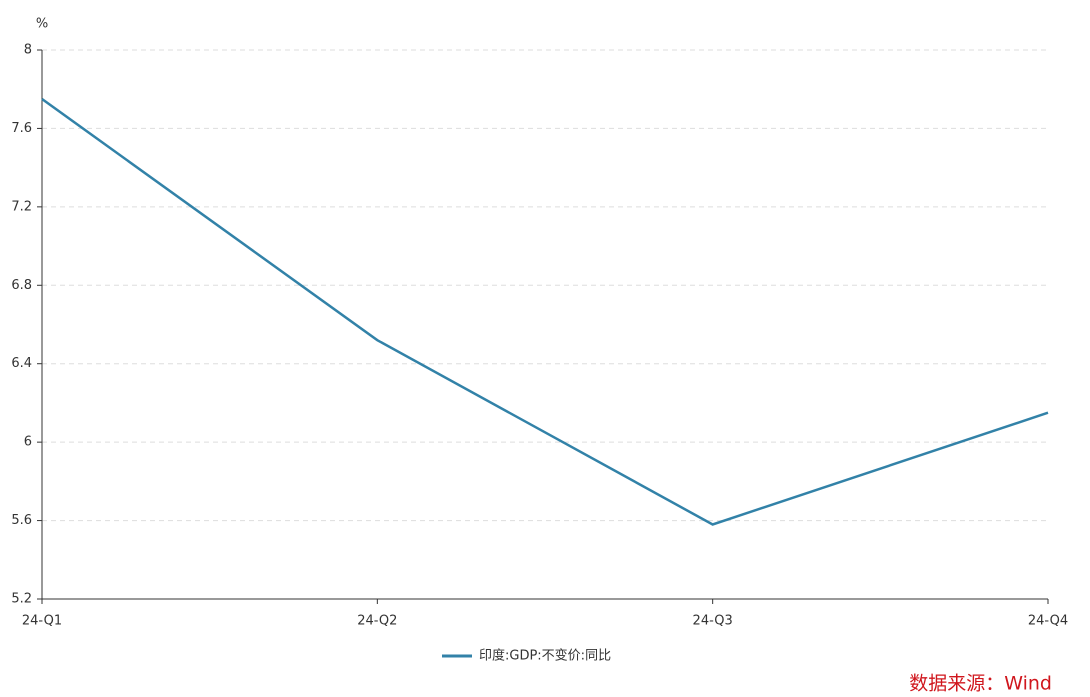 This screenshot has width=1090, height=697. I want to click on x-tick-label: 24-Q2, so click(377, 621).